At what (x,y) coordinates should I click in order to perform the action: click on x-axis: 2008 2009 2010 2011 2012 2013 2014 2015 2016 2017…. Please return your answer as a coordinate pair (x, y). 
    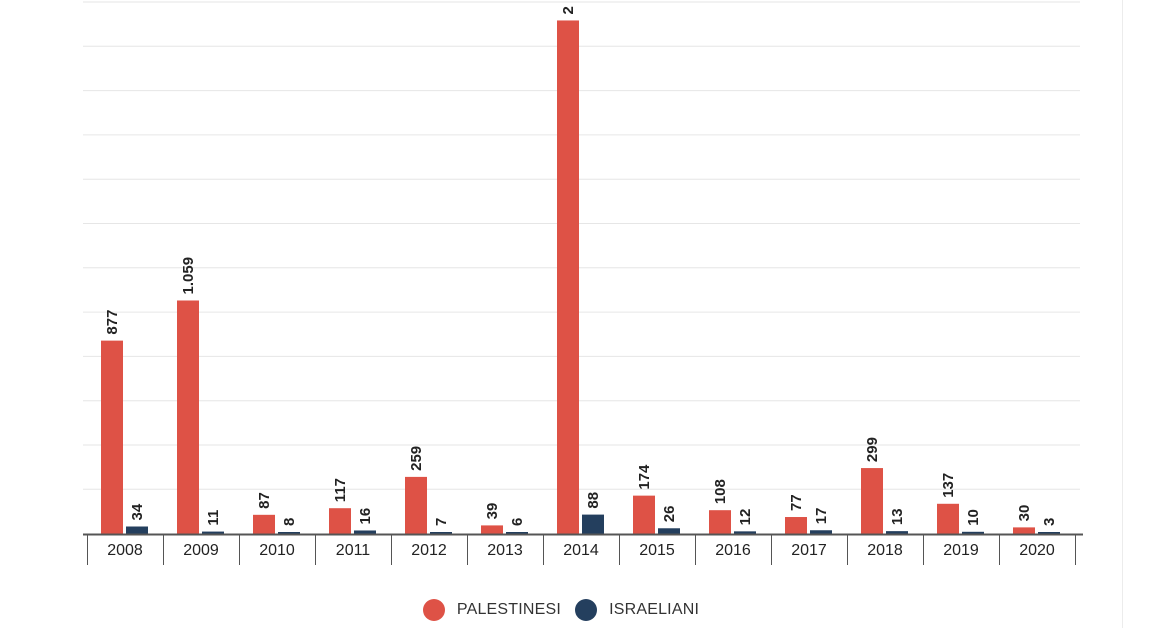
    Looking at the image, I should click on (583, 549).